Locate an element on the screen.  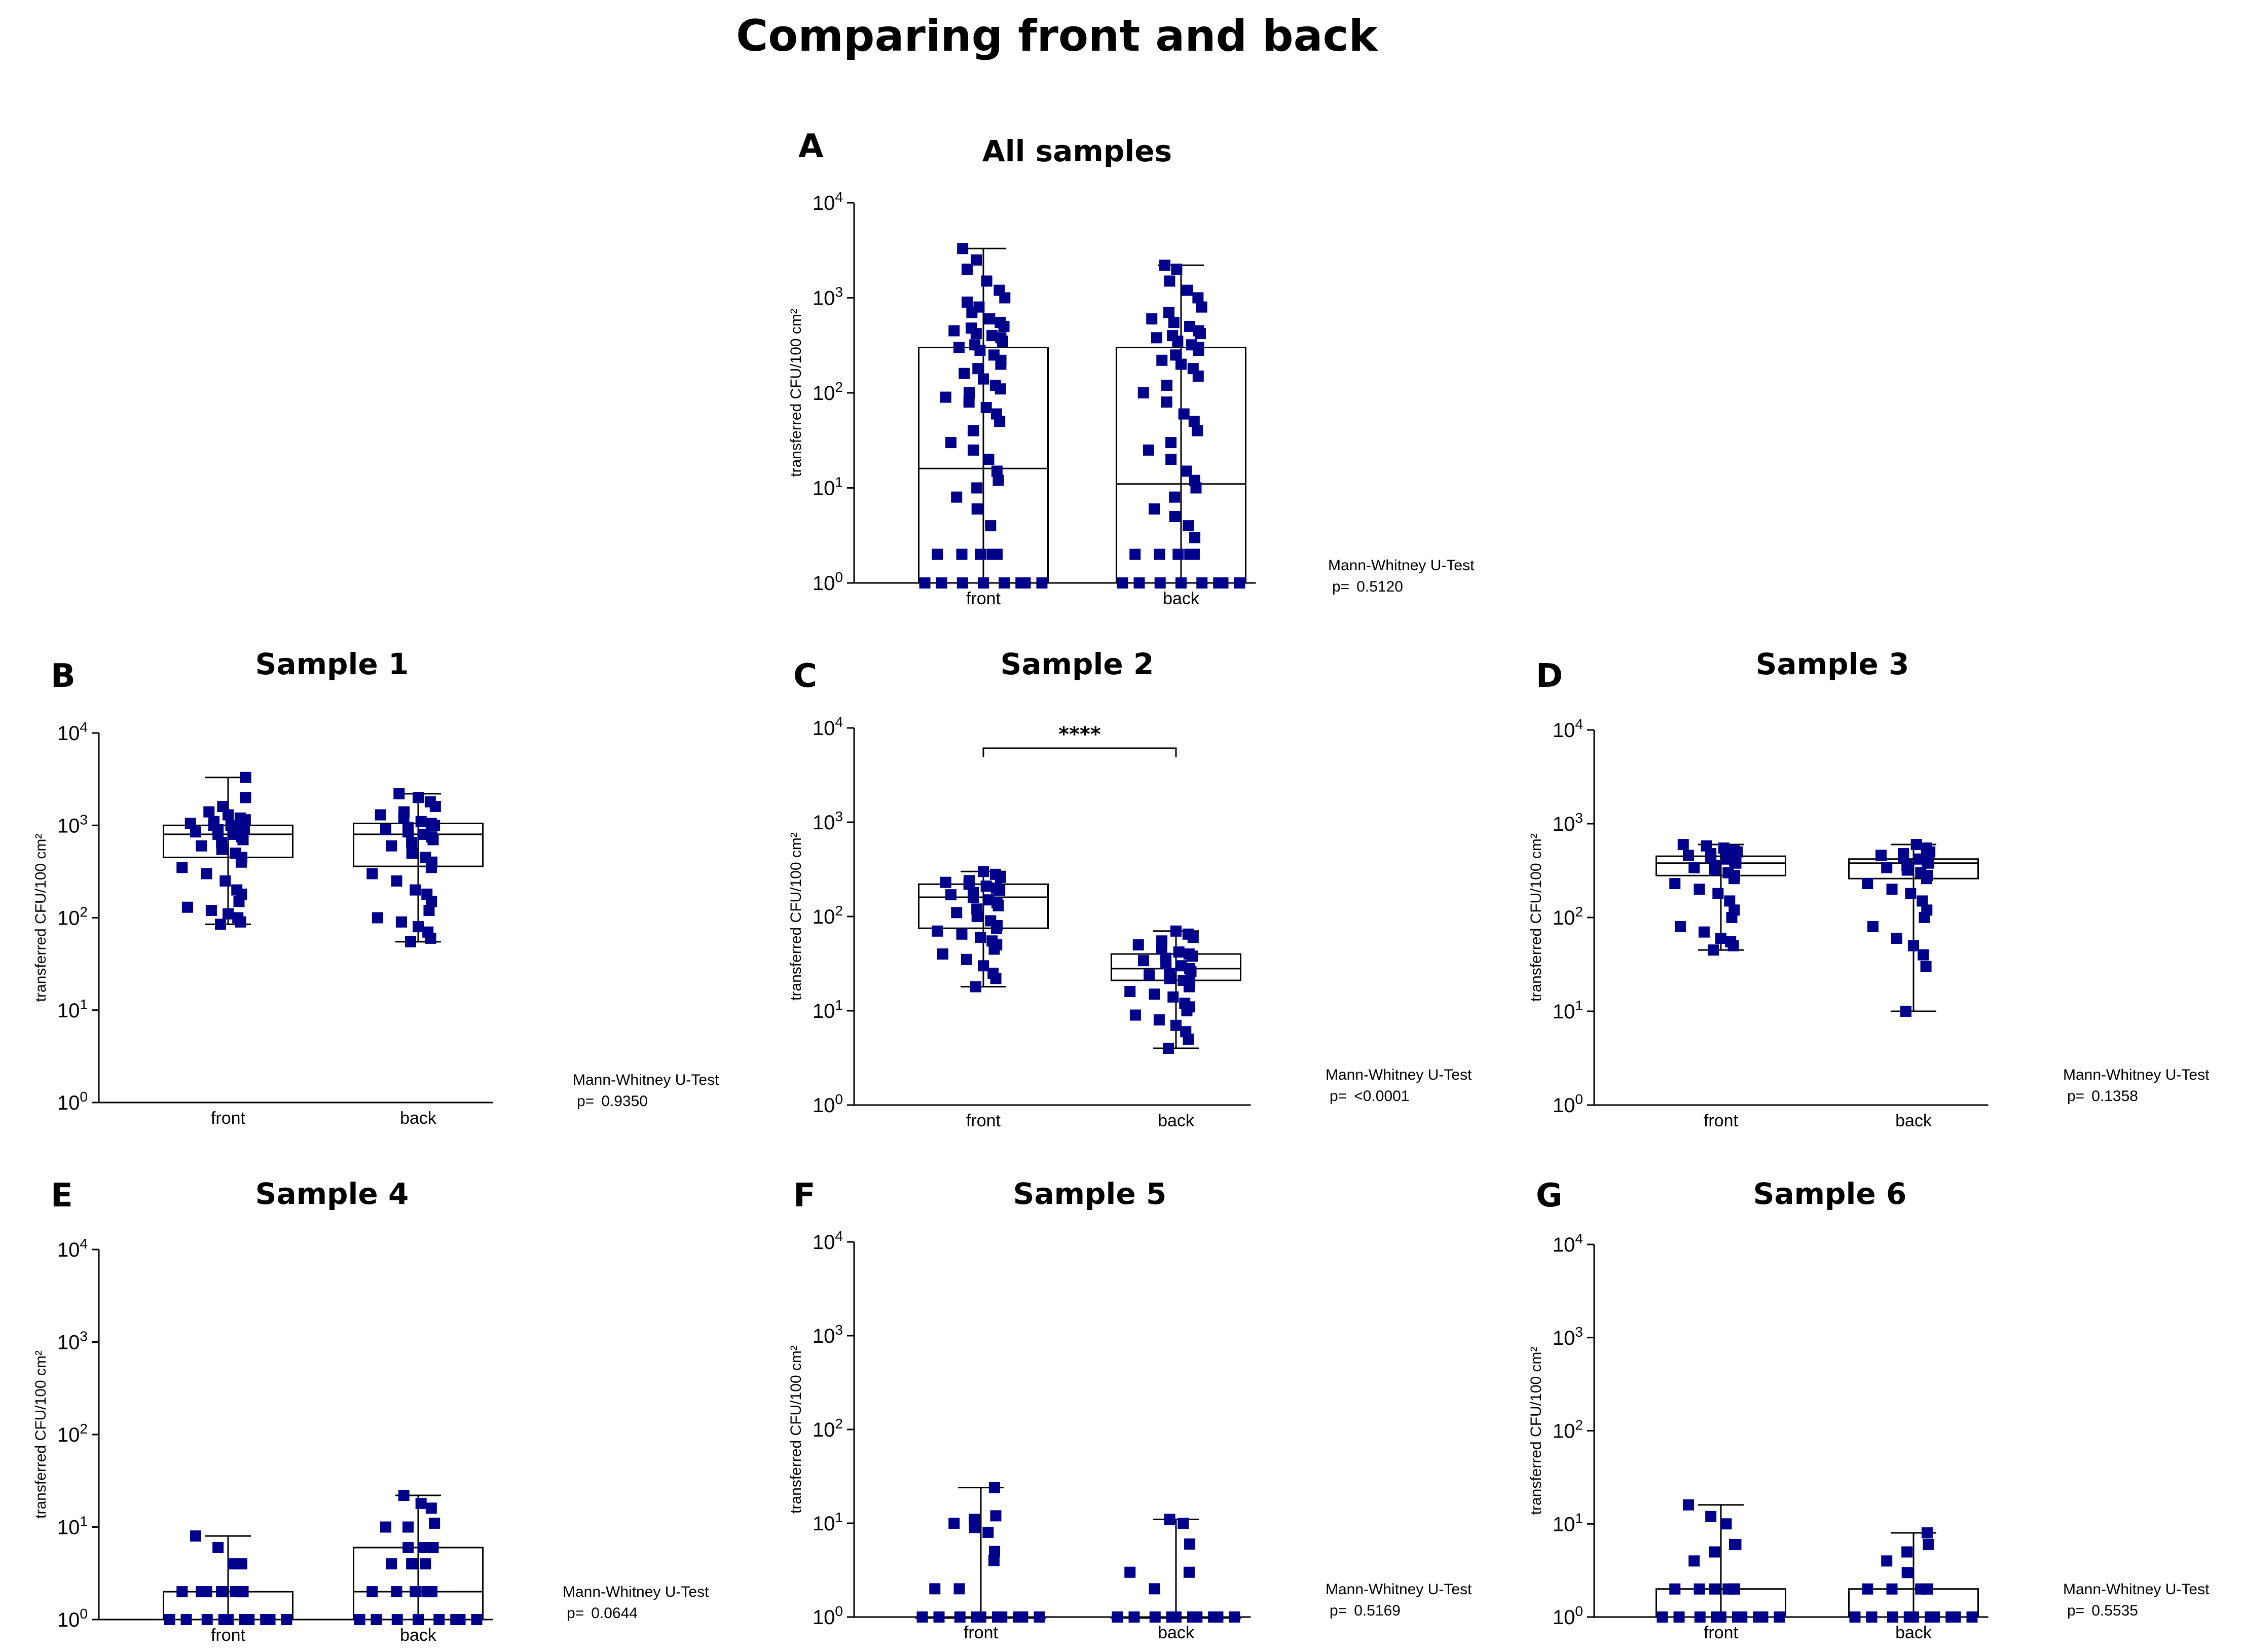
panel-title: Sample 6 is located at coordinates (1830, 1194).